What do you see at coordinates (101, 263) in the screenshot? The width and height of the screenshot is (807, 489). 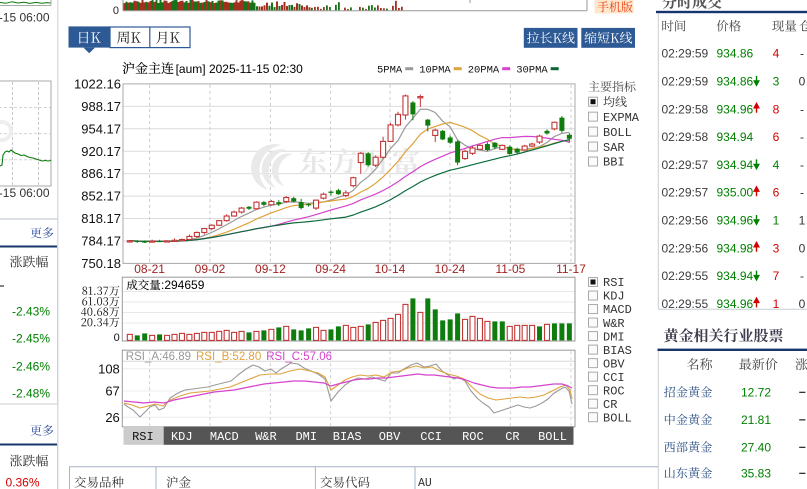 I see `svg-text: 750.18` at bounding box center [101, 263].